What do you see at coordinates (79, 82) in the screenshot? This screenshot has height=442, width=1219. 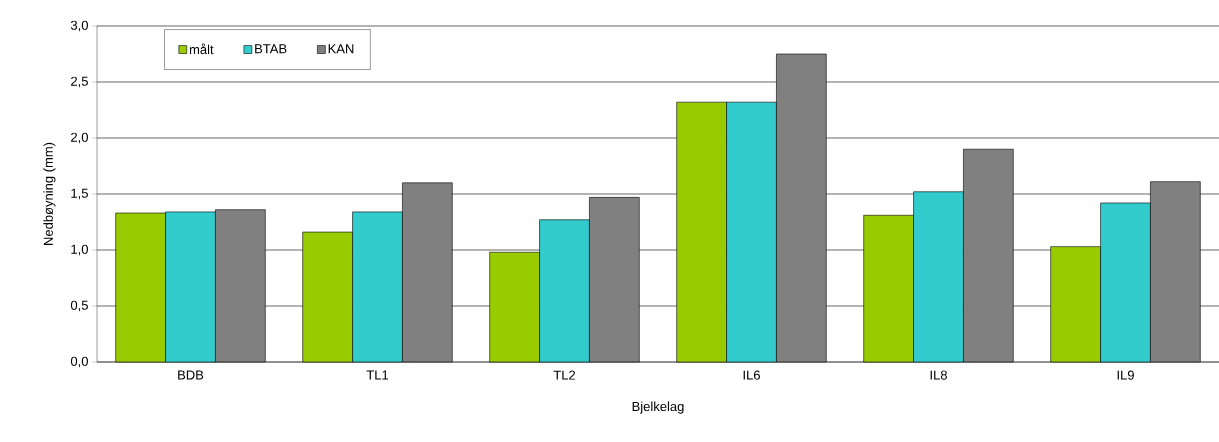 I see `y-tick-label: 2,5` at bounding box center [79, 82].